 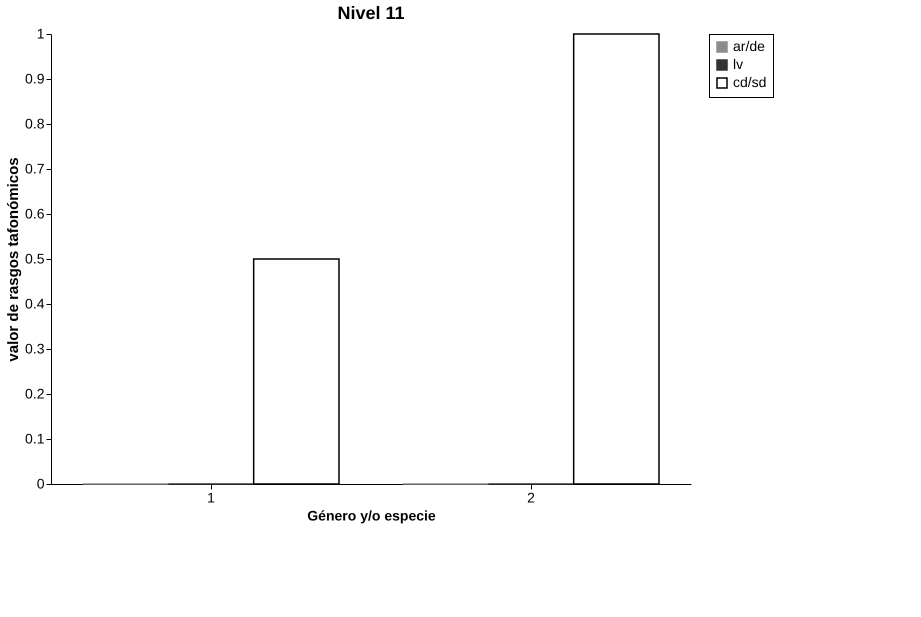 I want to click on y-tick-label: 0, so click(x=40, y=484).